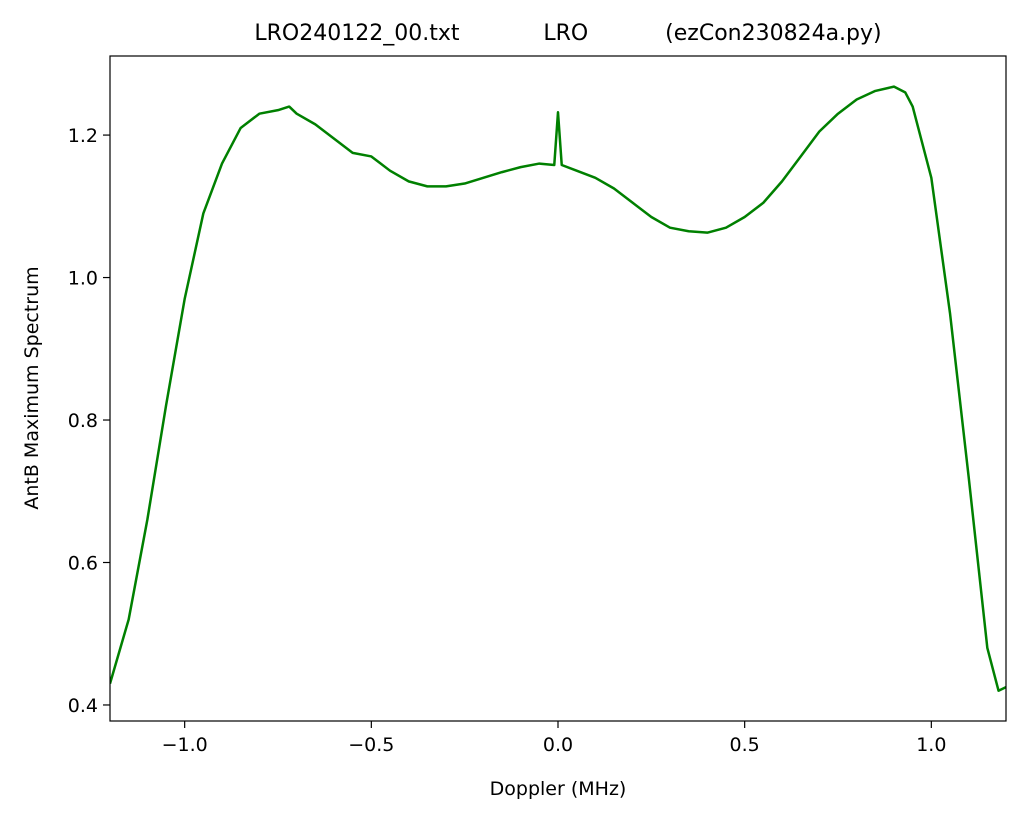 This screenshot has width=1024, height=823. Describe the element at coordinates (32, 387) in the screenshot. I see `y-axis-label: AntB Maximum Spectrum` at that location.